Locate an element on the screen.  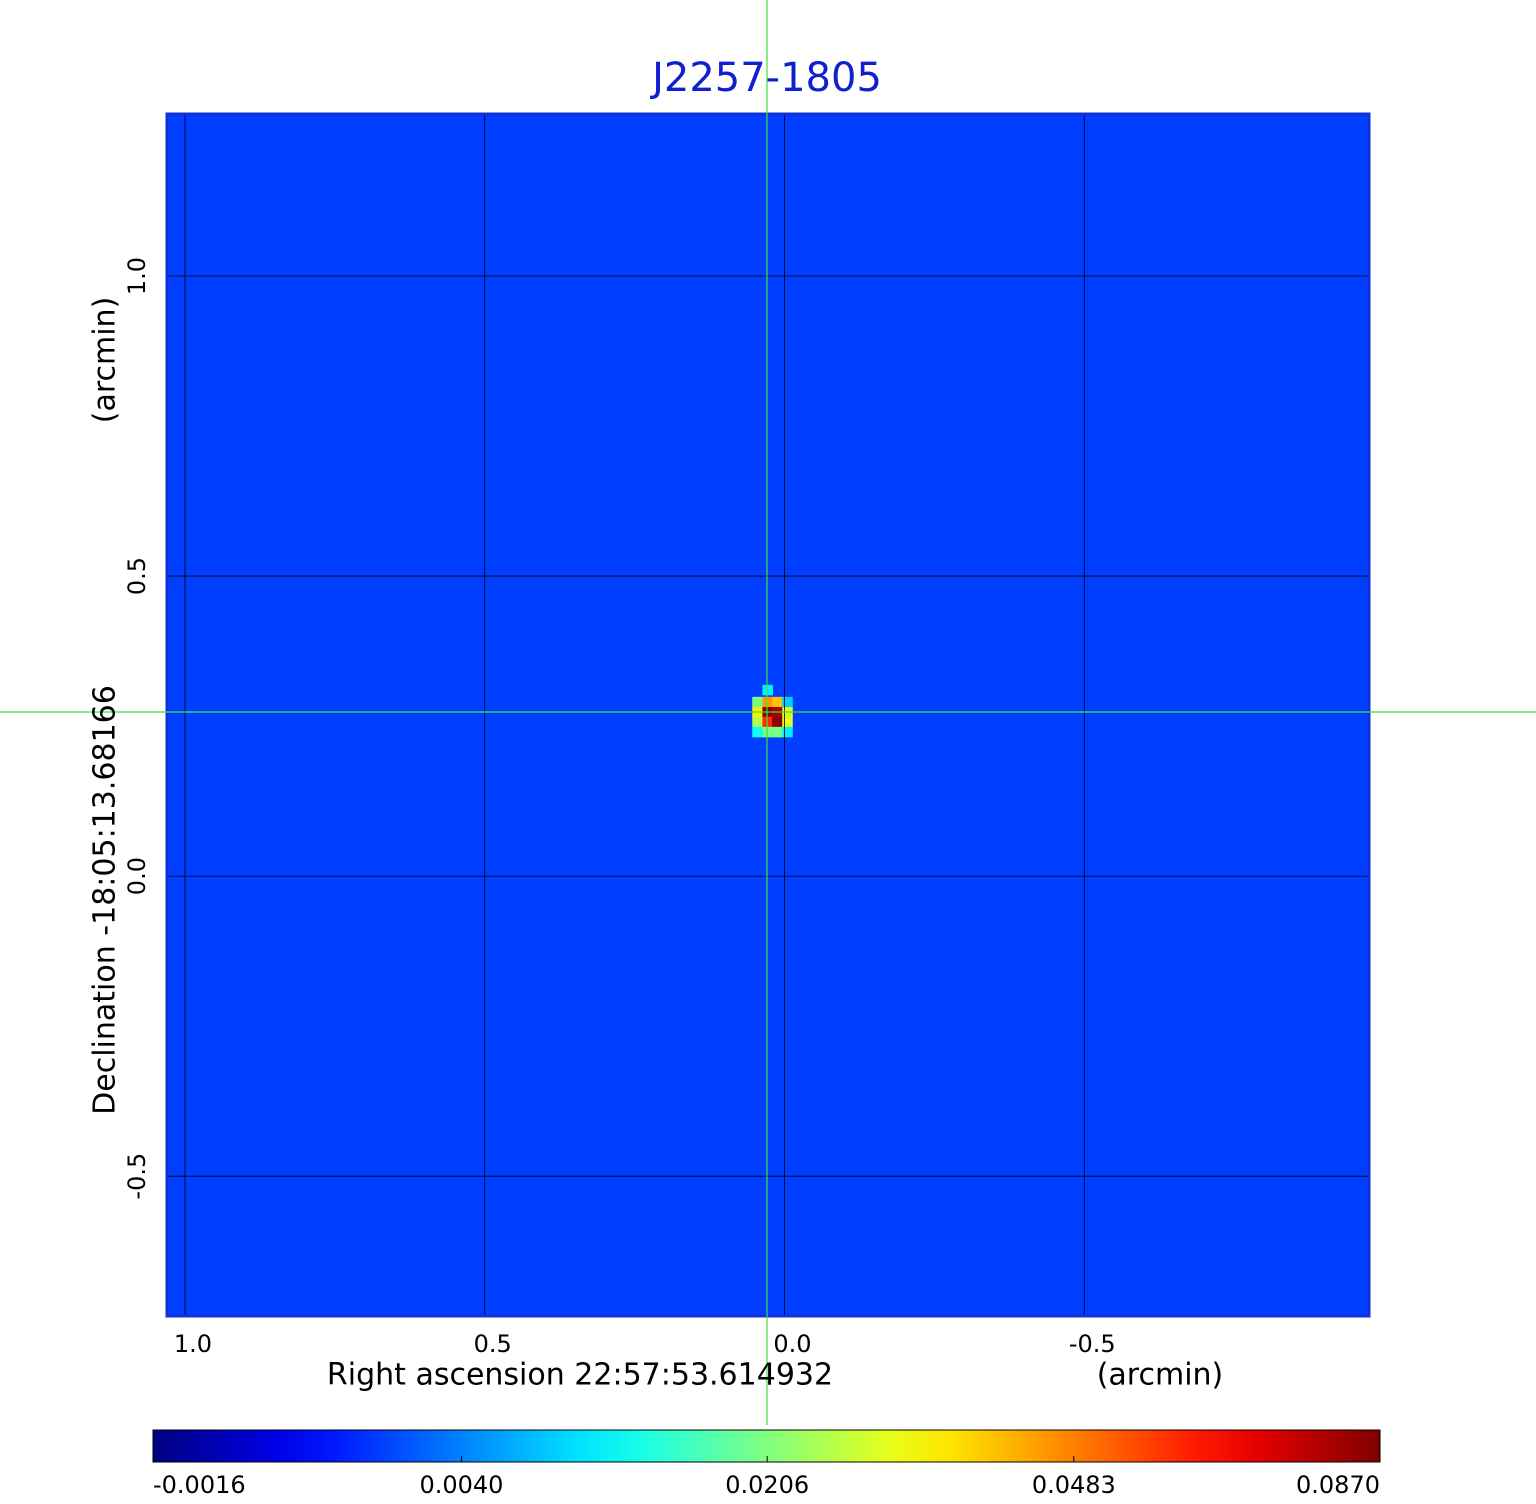
colorbar-tick-label: 0.0483 is located at coordinates (1074, 1485).